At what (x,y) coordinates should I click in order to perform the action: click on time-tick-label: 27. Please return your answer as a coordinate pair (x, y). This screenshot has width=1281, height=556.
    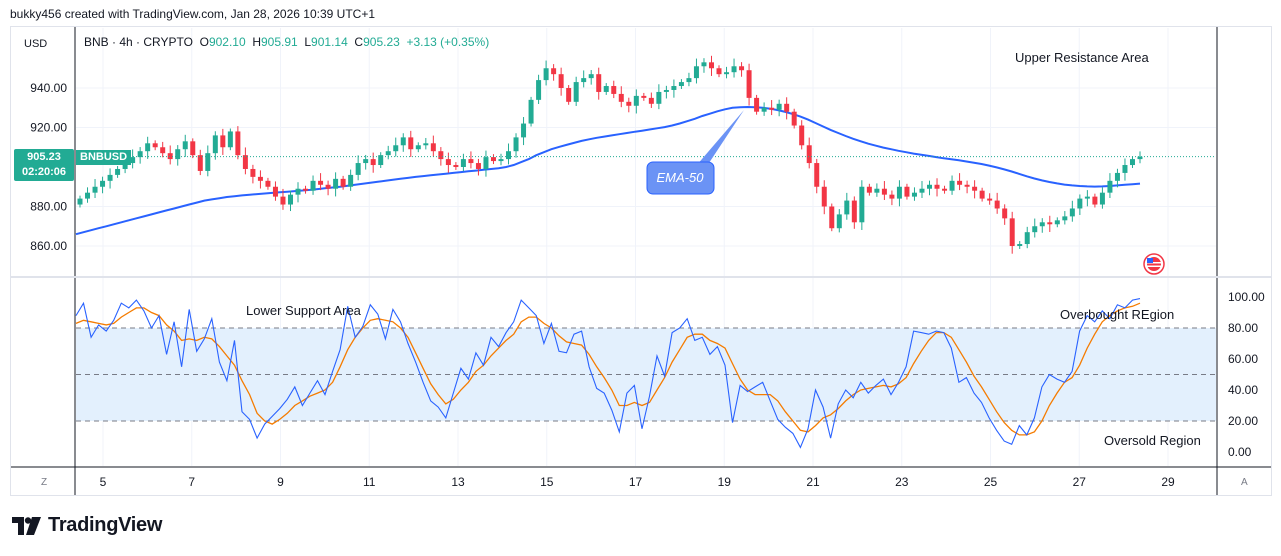
    Looking at the image, I should click on (1080, 482).